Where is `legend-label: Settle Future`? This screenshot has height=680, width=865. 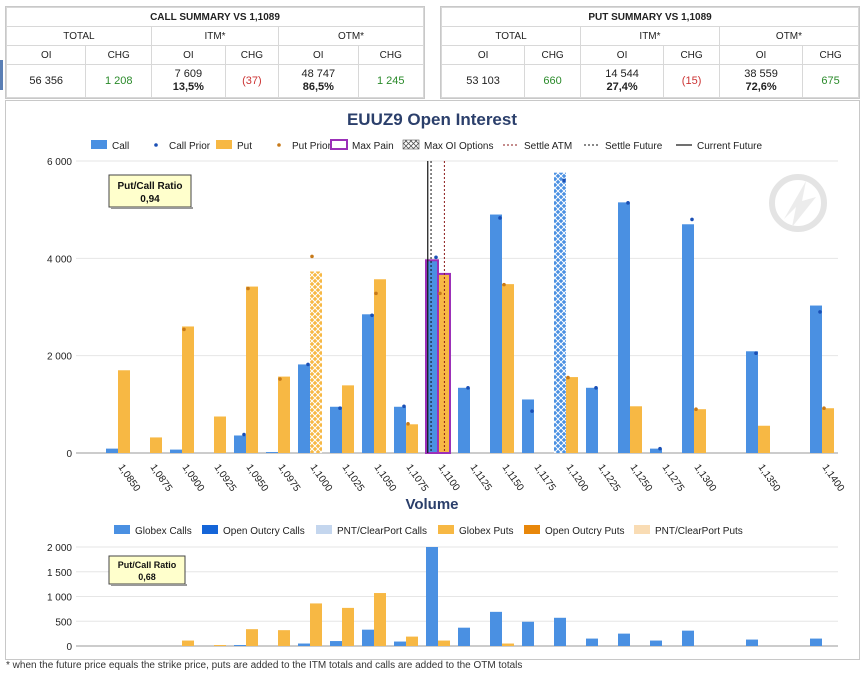 legend-label: Settle Future is located at coordinates (634, 146).